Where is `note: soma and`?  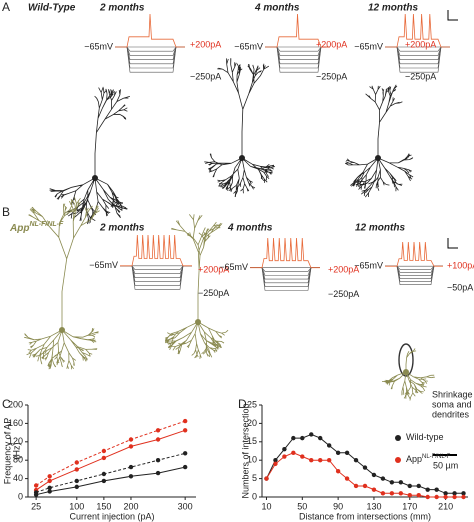
note: soma and is located at coordinates (452, 404).